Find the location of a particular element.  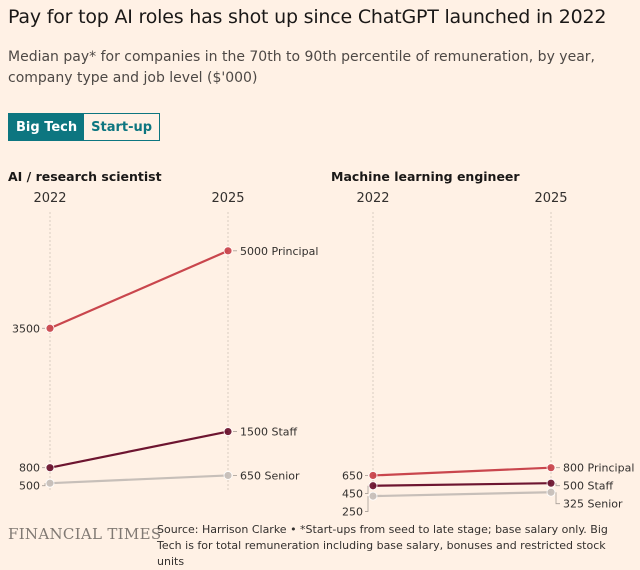

ai-research-scientist-principal-series-name: Principal is located at coordinates (295, 251).